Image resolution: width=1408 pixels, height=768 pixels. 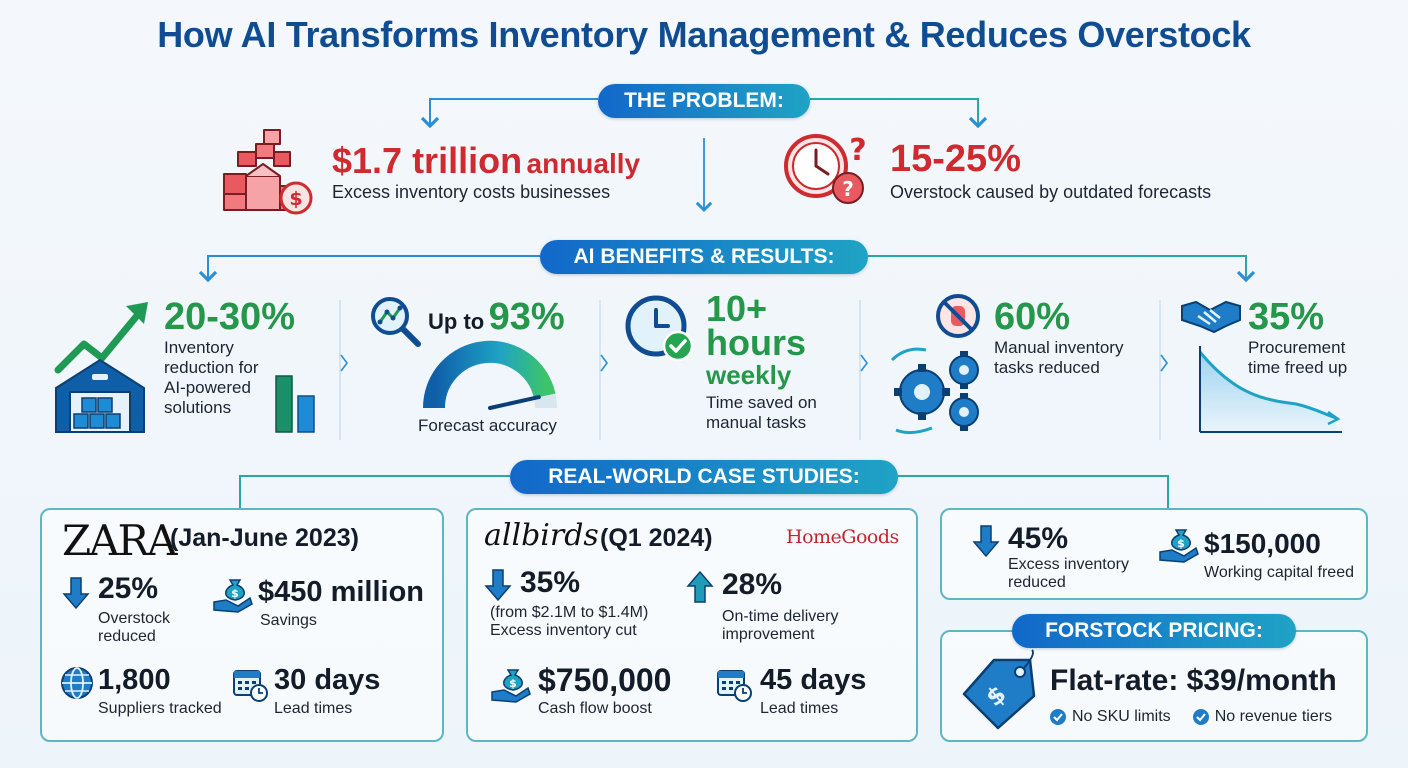 I want to click on desc-line: Time saved on, so click(x=761, y=402).